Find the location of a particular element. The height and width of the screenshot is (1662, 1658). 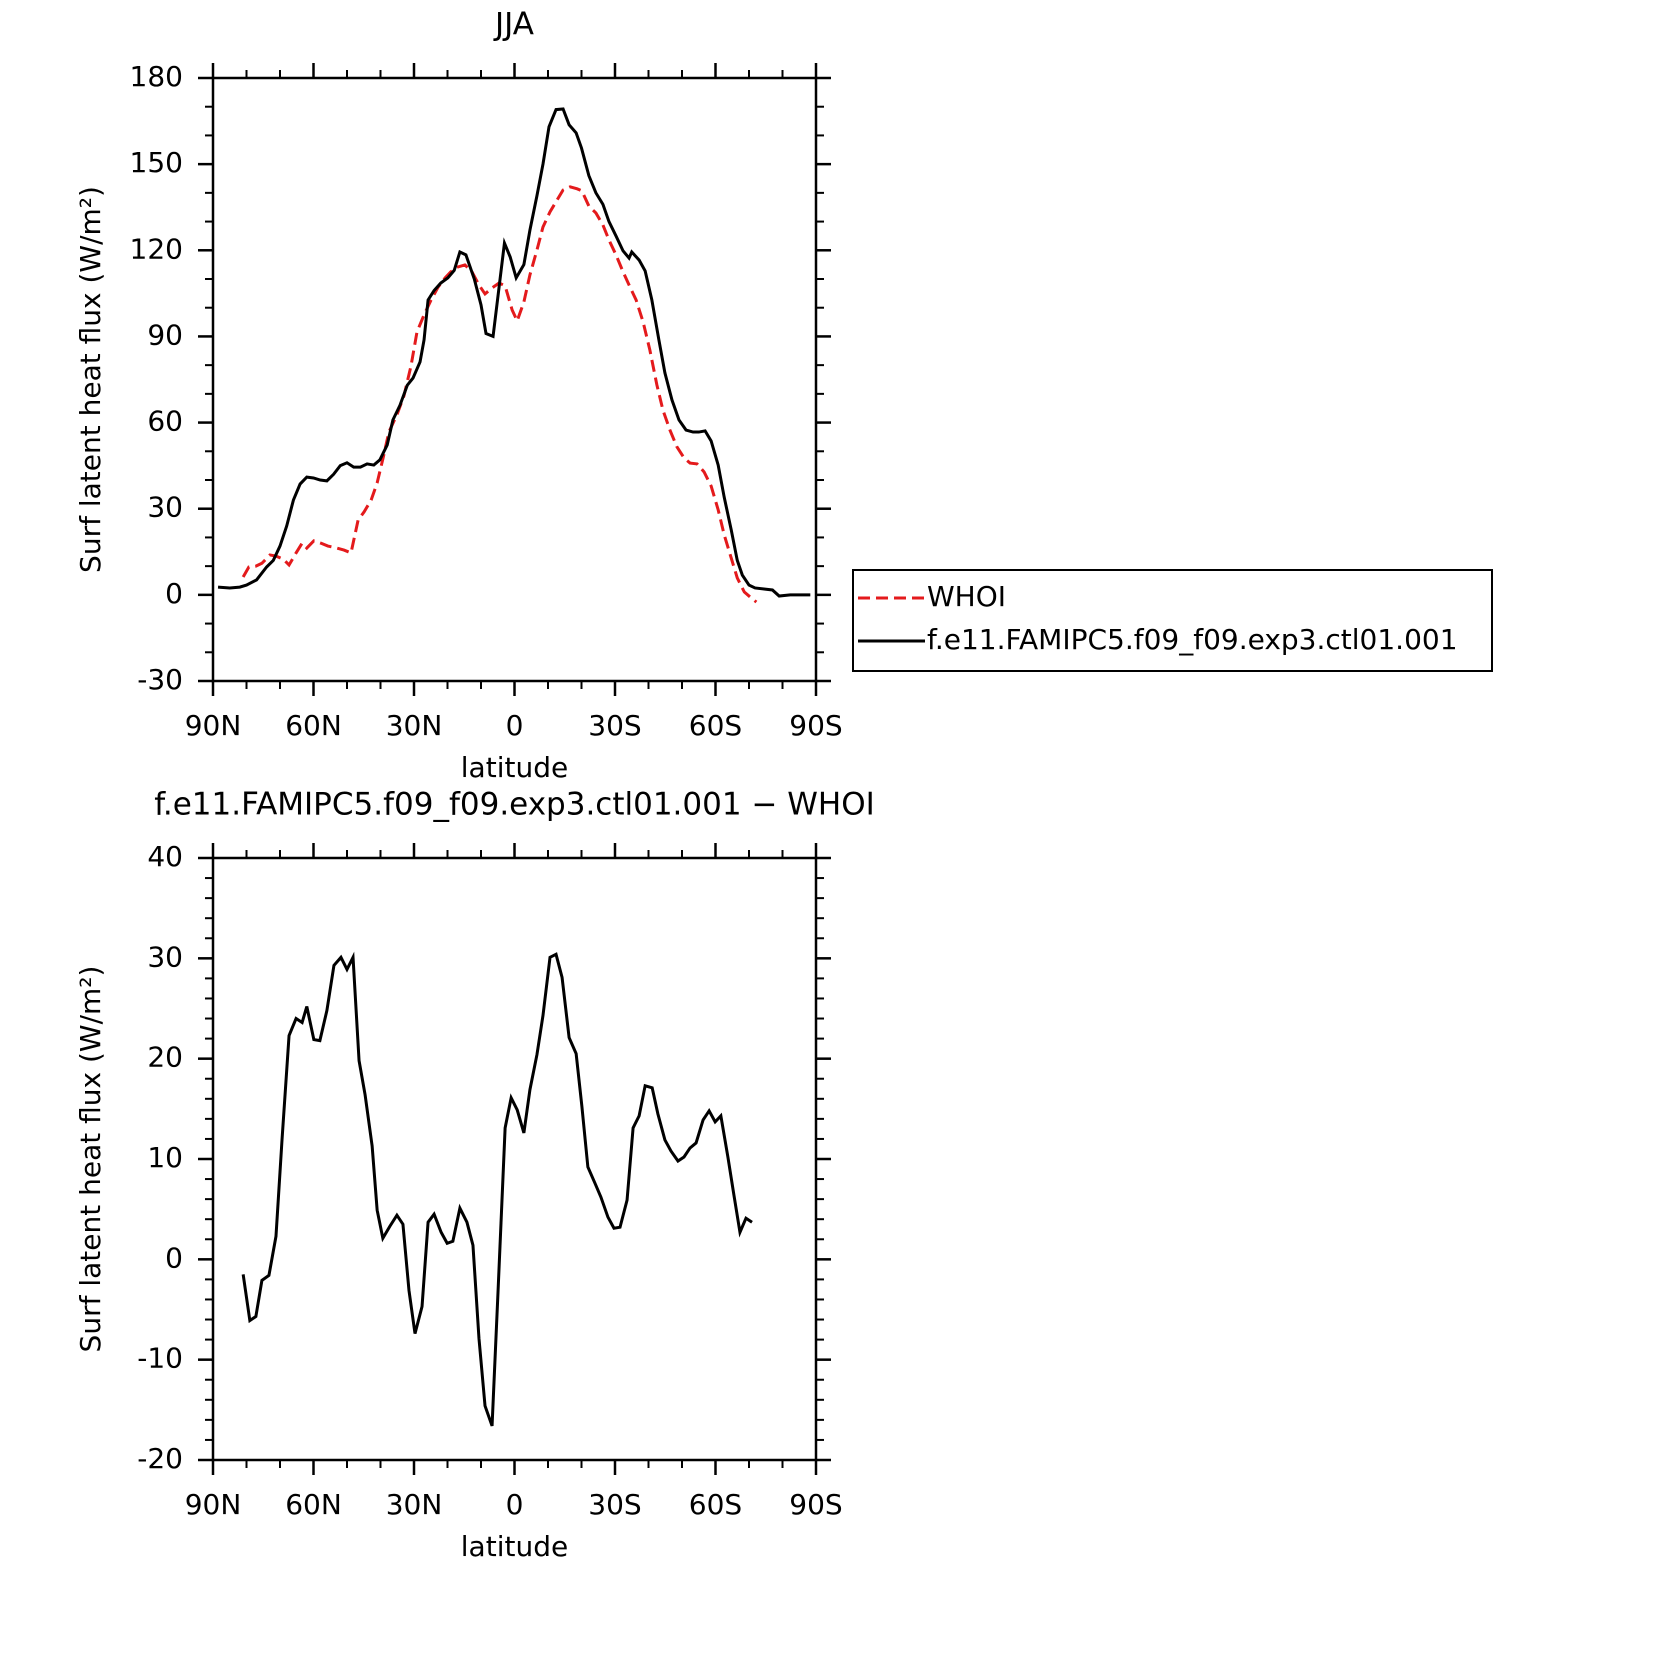

y-tick-label: -20 is located at coordinates (160, 1458).